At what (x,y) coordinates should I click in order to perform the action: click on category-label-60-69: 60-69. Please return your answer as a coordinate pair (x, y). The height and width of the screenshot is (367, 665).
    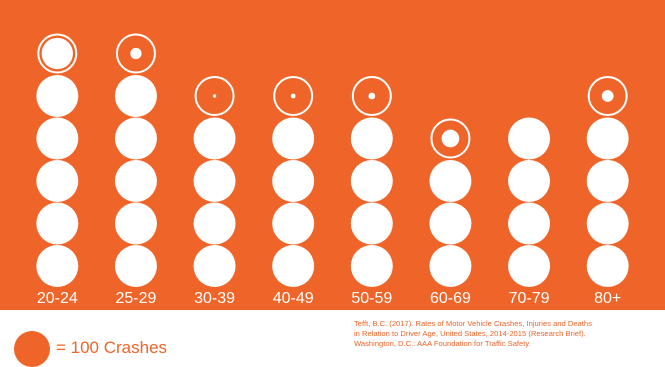
    Looking at the image, I should click on (450, 298).